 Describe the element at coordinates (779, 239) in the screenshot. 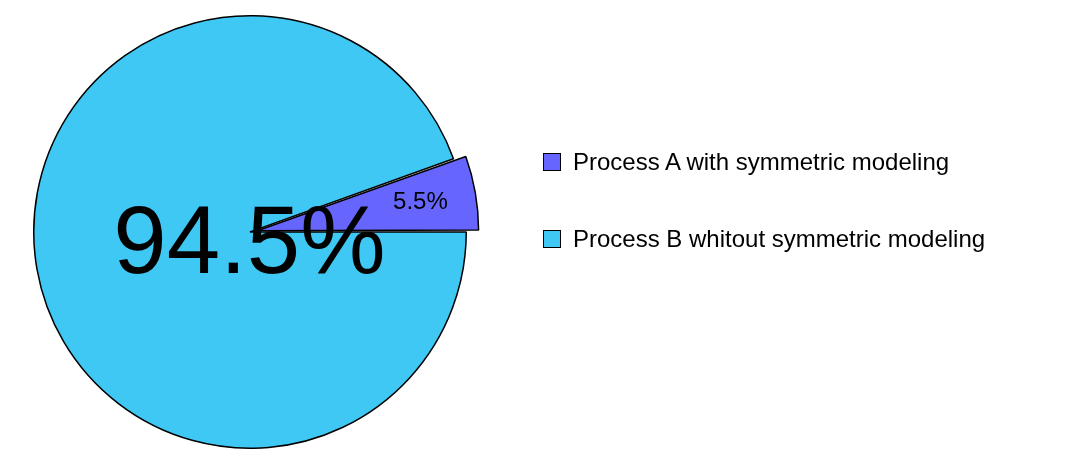

I see `legend-label: Process B whitout symmetric modeling` at that location.